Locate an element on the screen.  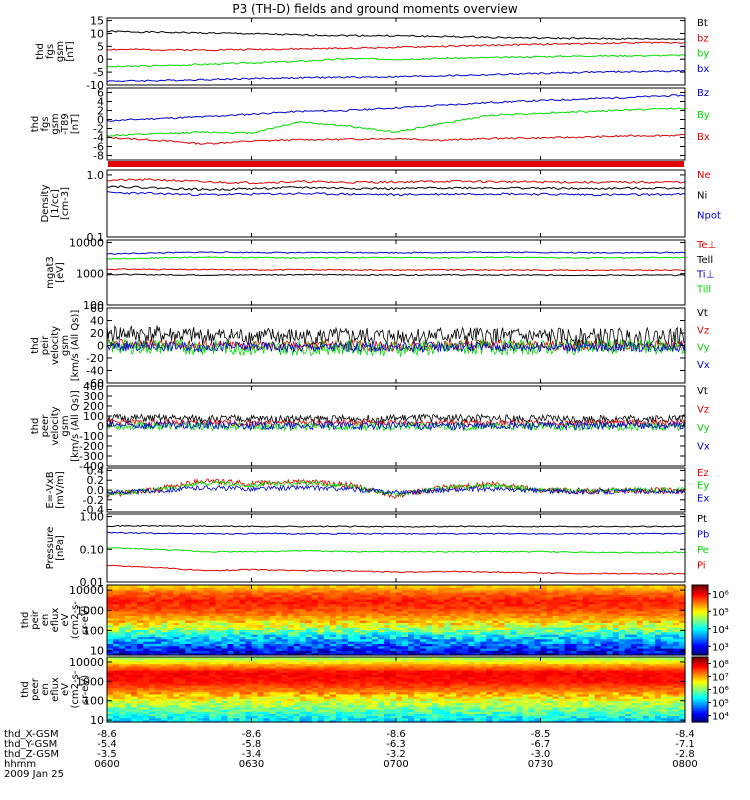
y-tick-label: -20 is located at coordinates (95, 358).